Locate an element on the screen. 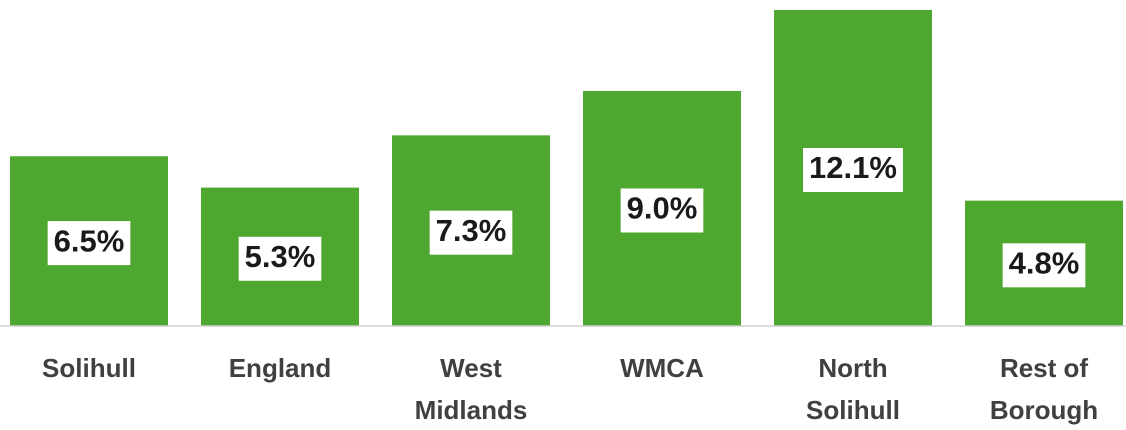 The image size is (1126, 430). x-tick-label-line: North is located at coordinates (852, 368).